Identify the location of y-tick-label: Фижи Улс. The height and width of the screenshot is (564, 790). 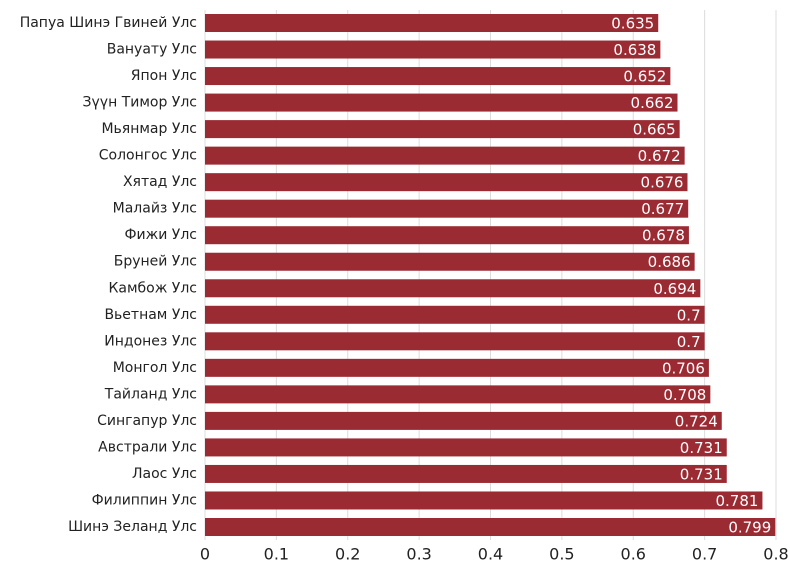
(161, 235).